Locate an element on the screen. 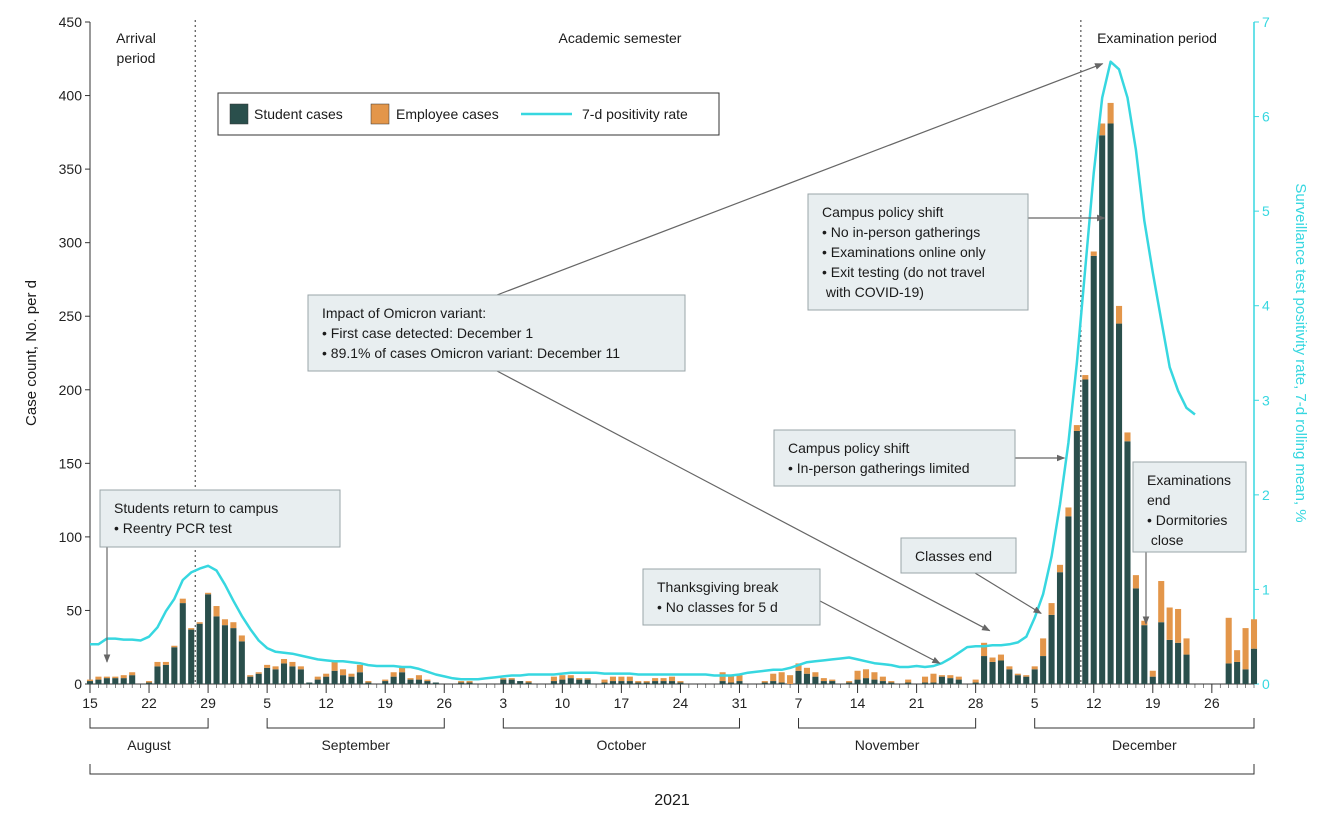 The height and width of the screenshot is (816, 1329). period-label: Examination period is located at coordinates (1157, 38).